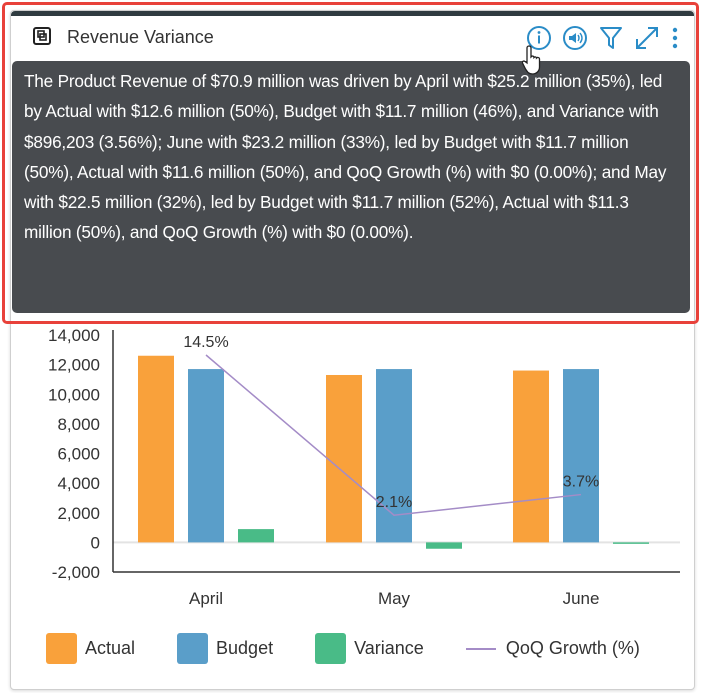 Image resolution: width=706 pixels, height=693 pixels. What do you see at coordinates (74, 394) in the screenshot?
I see `y-tick-label: 10,000` at bounding box center [74, 394].